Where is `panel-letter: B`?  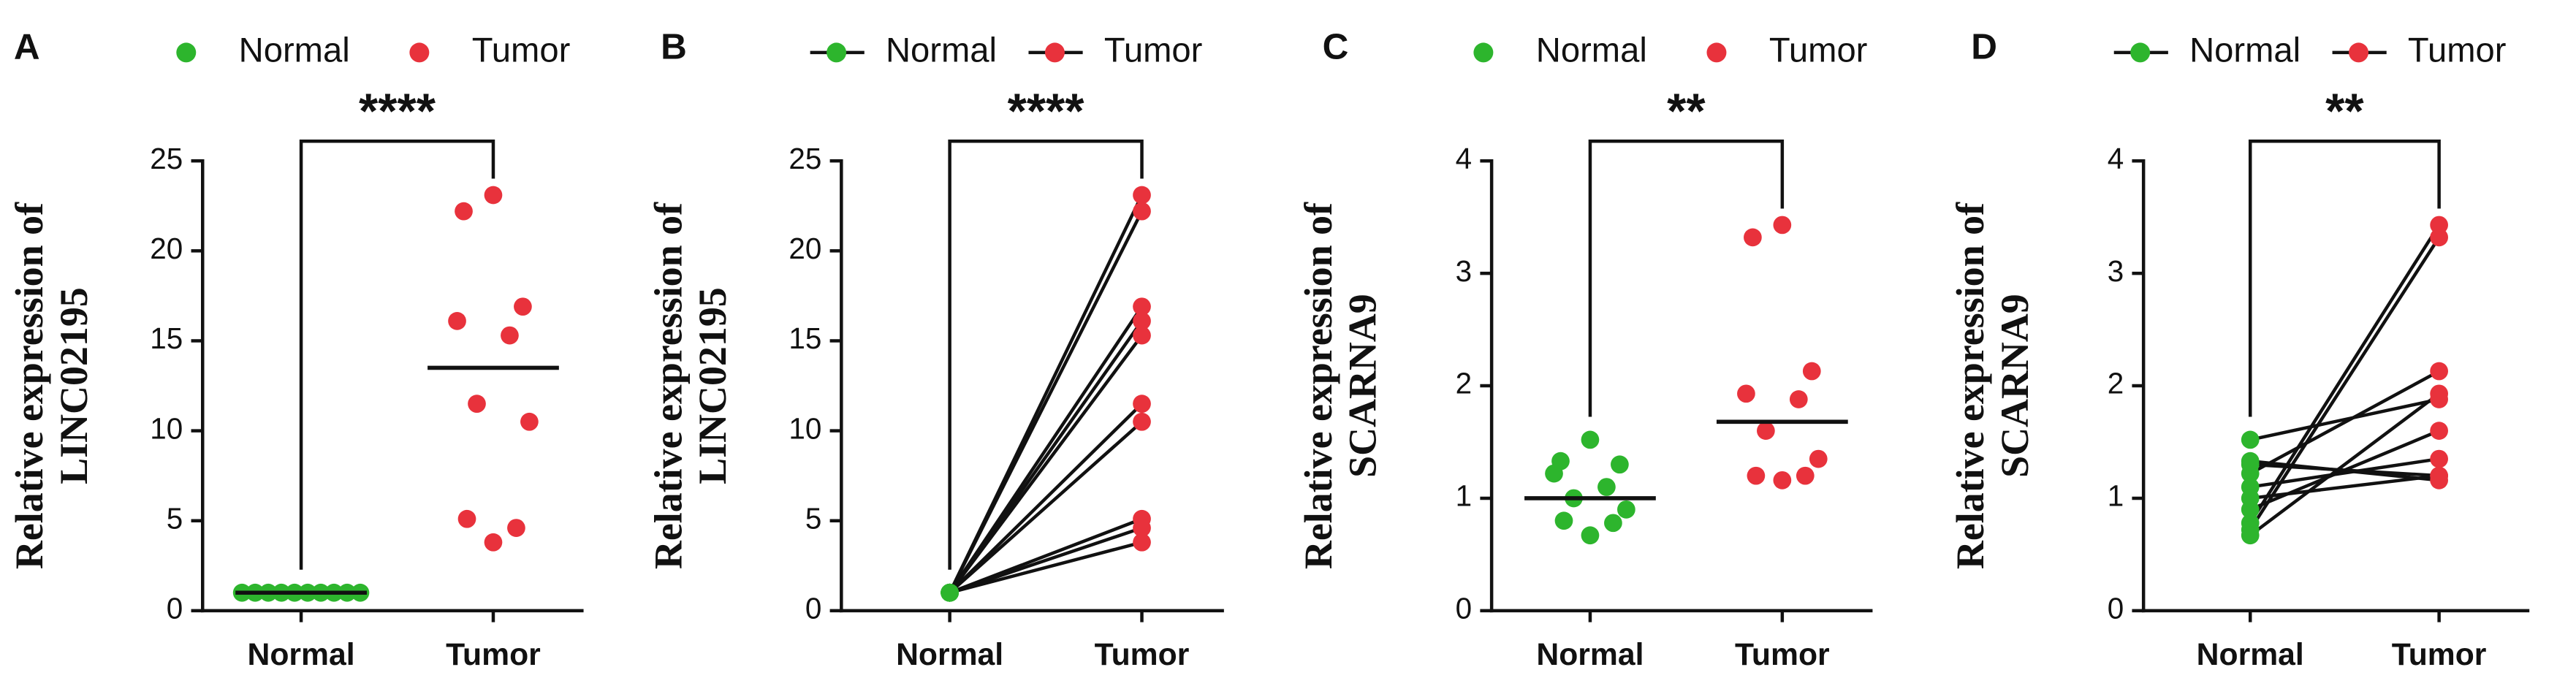
panel-letter: B is located at coordinates (674, 46).